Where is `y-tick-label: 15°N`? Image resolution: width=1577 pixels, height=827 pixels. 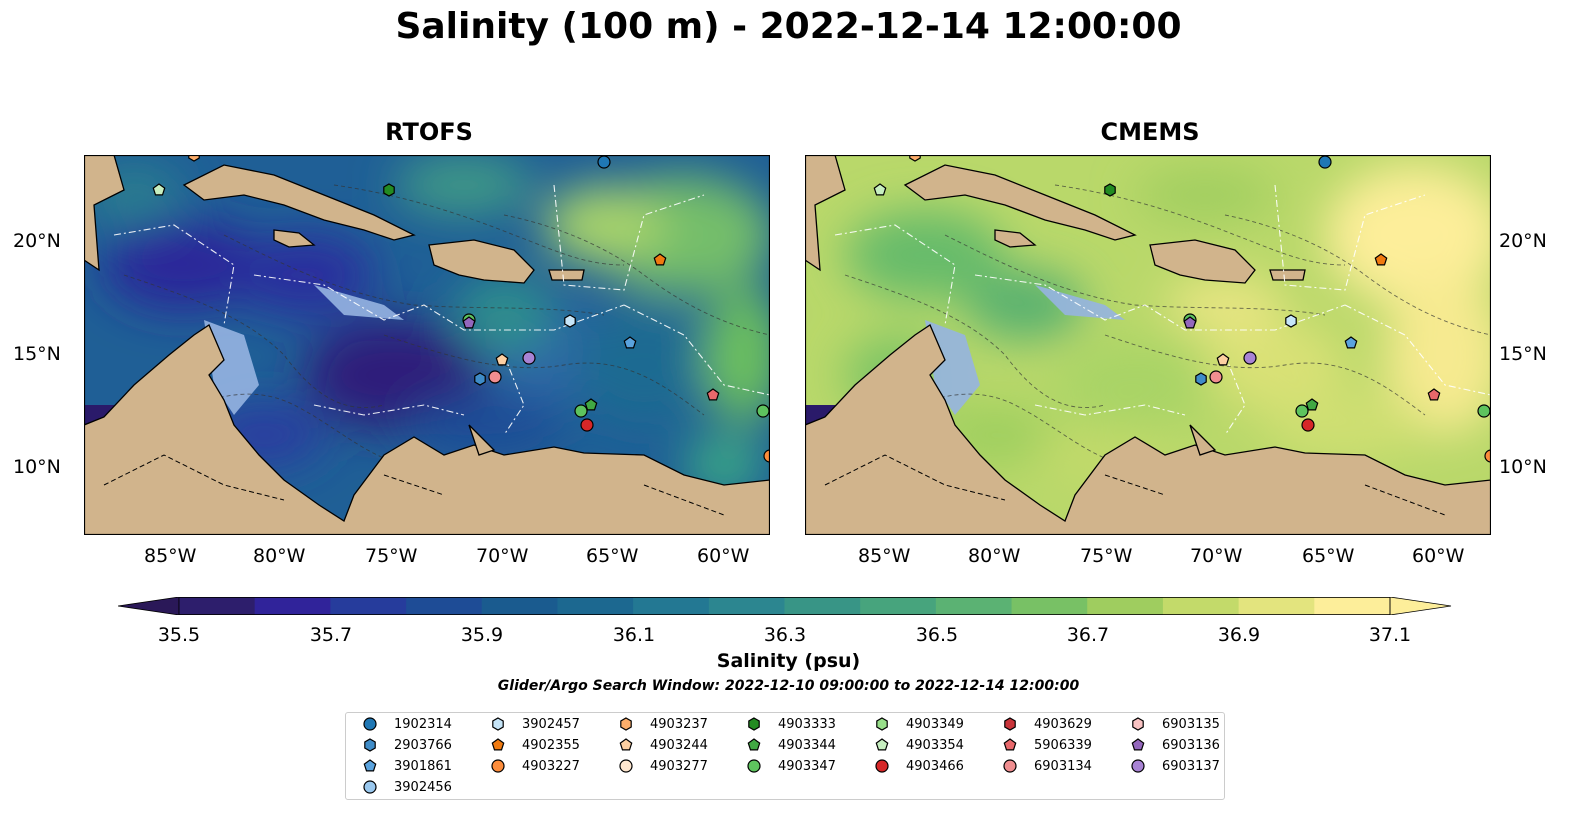
y-tick-label: 15°N is located at coordinates (1523, 354).